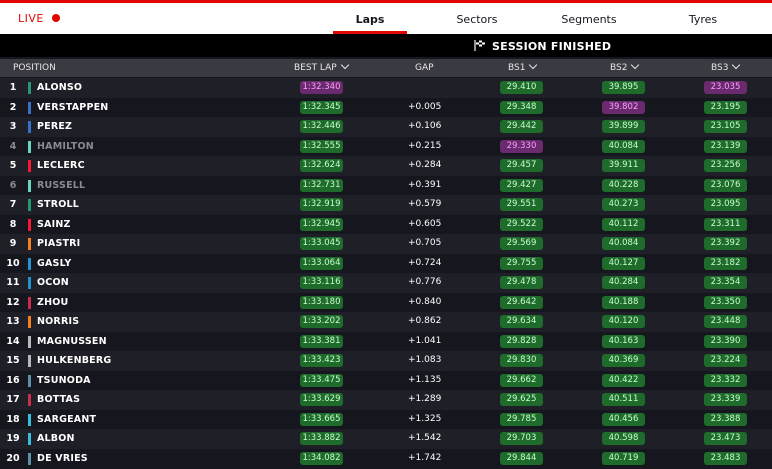  I want to click on sector2-time: 40.188, so click(623, 302).